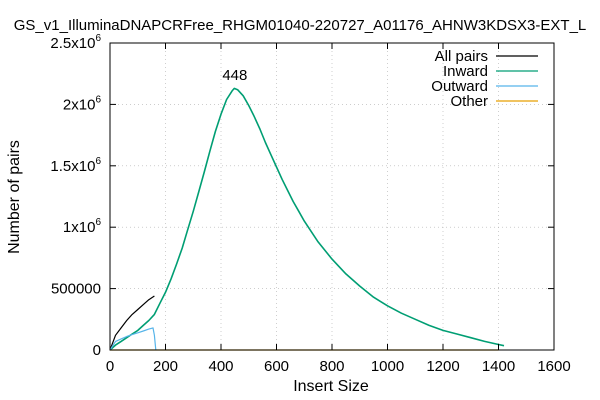 The image size is (600, 400). What do you see at coordinates (461, 56) in the screenshot?
I see `legend-label-all-pairs: All pairs` at bounding box center [461, 56].